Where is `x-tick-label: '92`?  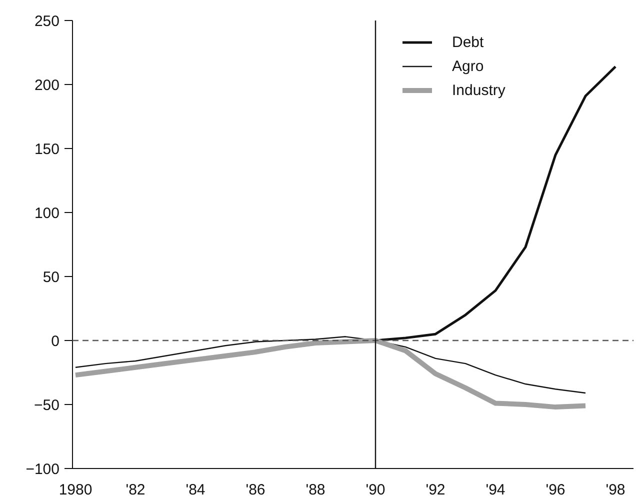 x-tick-label: '92 is located at coordinates (436, 490).